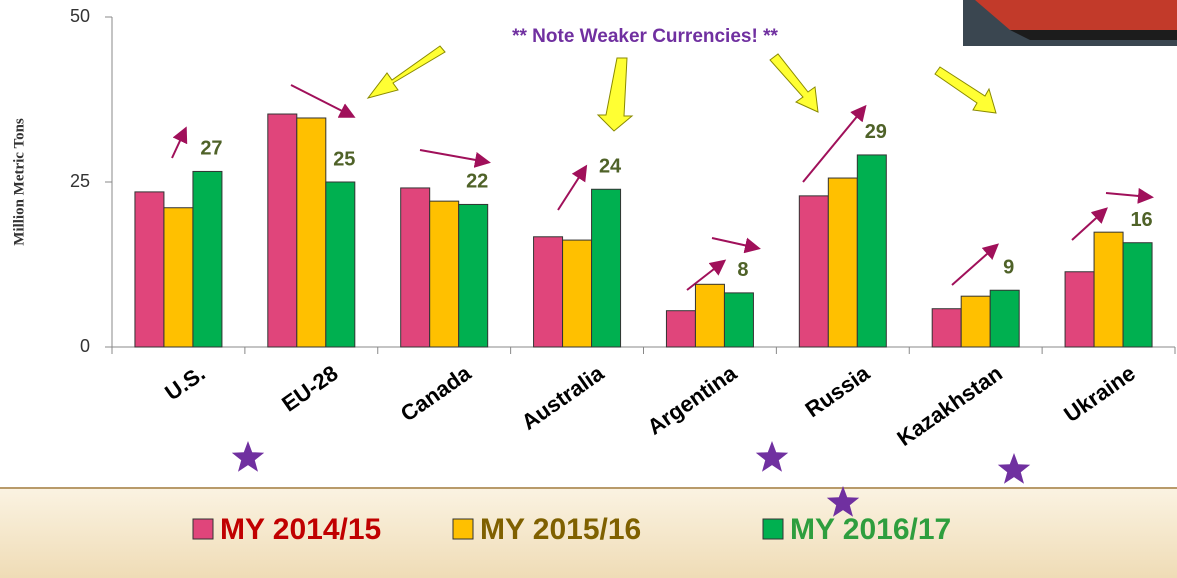 The image size is (1177, 578). Describe the element at coordinates (211, 149) in the screenshot. I see `value-label: 27` at that location.